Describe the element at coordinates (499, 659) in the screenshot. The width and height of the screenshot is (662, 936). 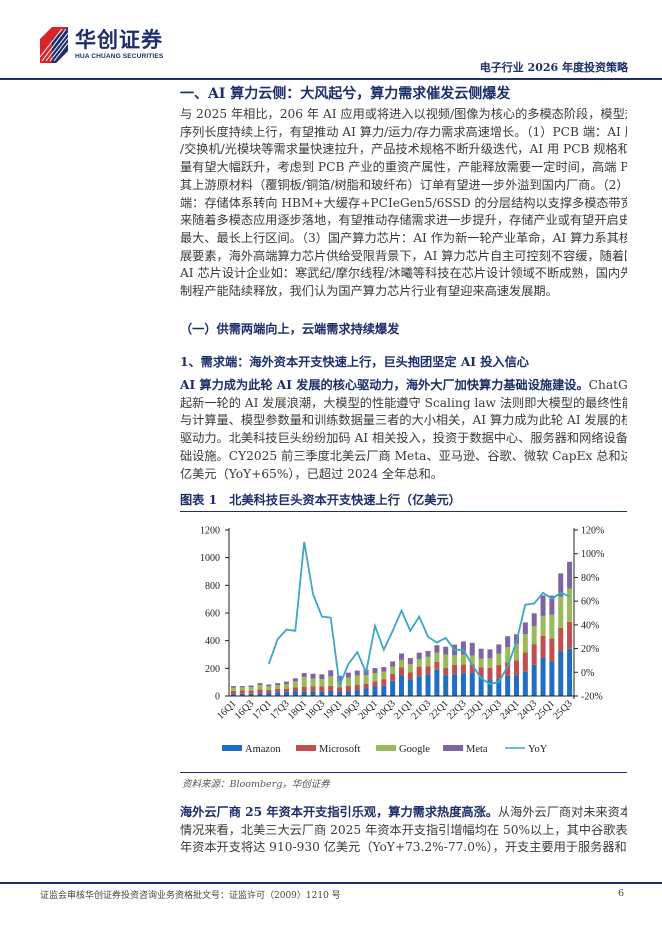
I see `bar-google-23Q3` at that location.